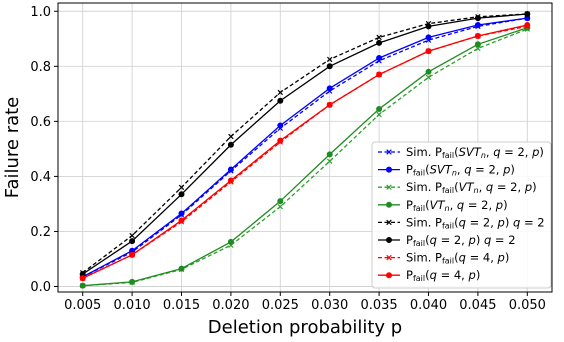  What do you see at coordinates (460, 170) in the screenshot?
I see `legend-entry: Pfail(SVTn, q = 2, p)` at bounding box center [460, 170].